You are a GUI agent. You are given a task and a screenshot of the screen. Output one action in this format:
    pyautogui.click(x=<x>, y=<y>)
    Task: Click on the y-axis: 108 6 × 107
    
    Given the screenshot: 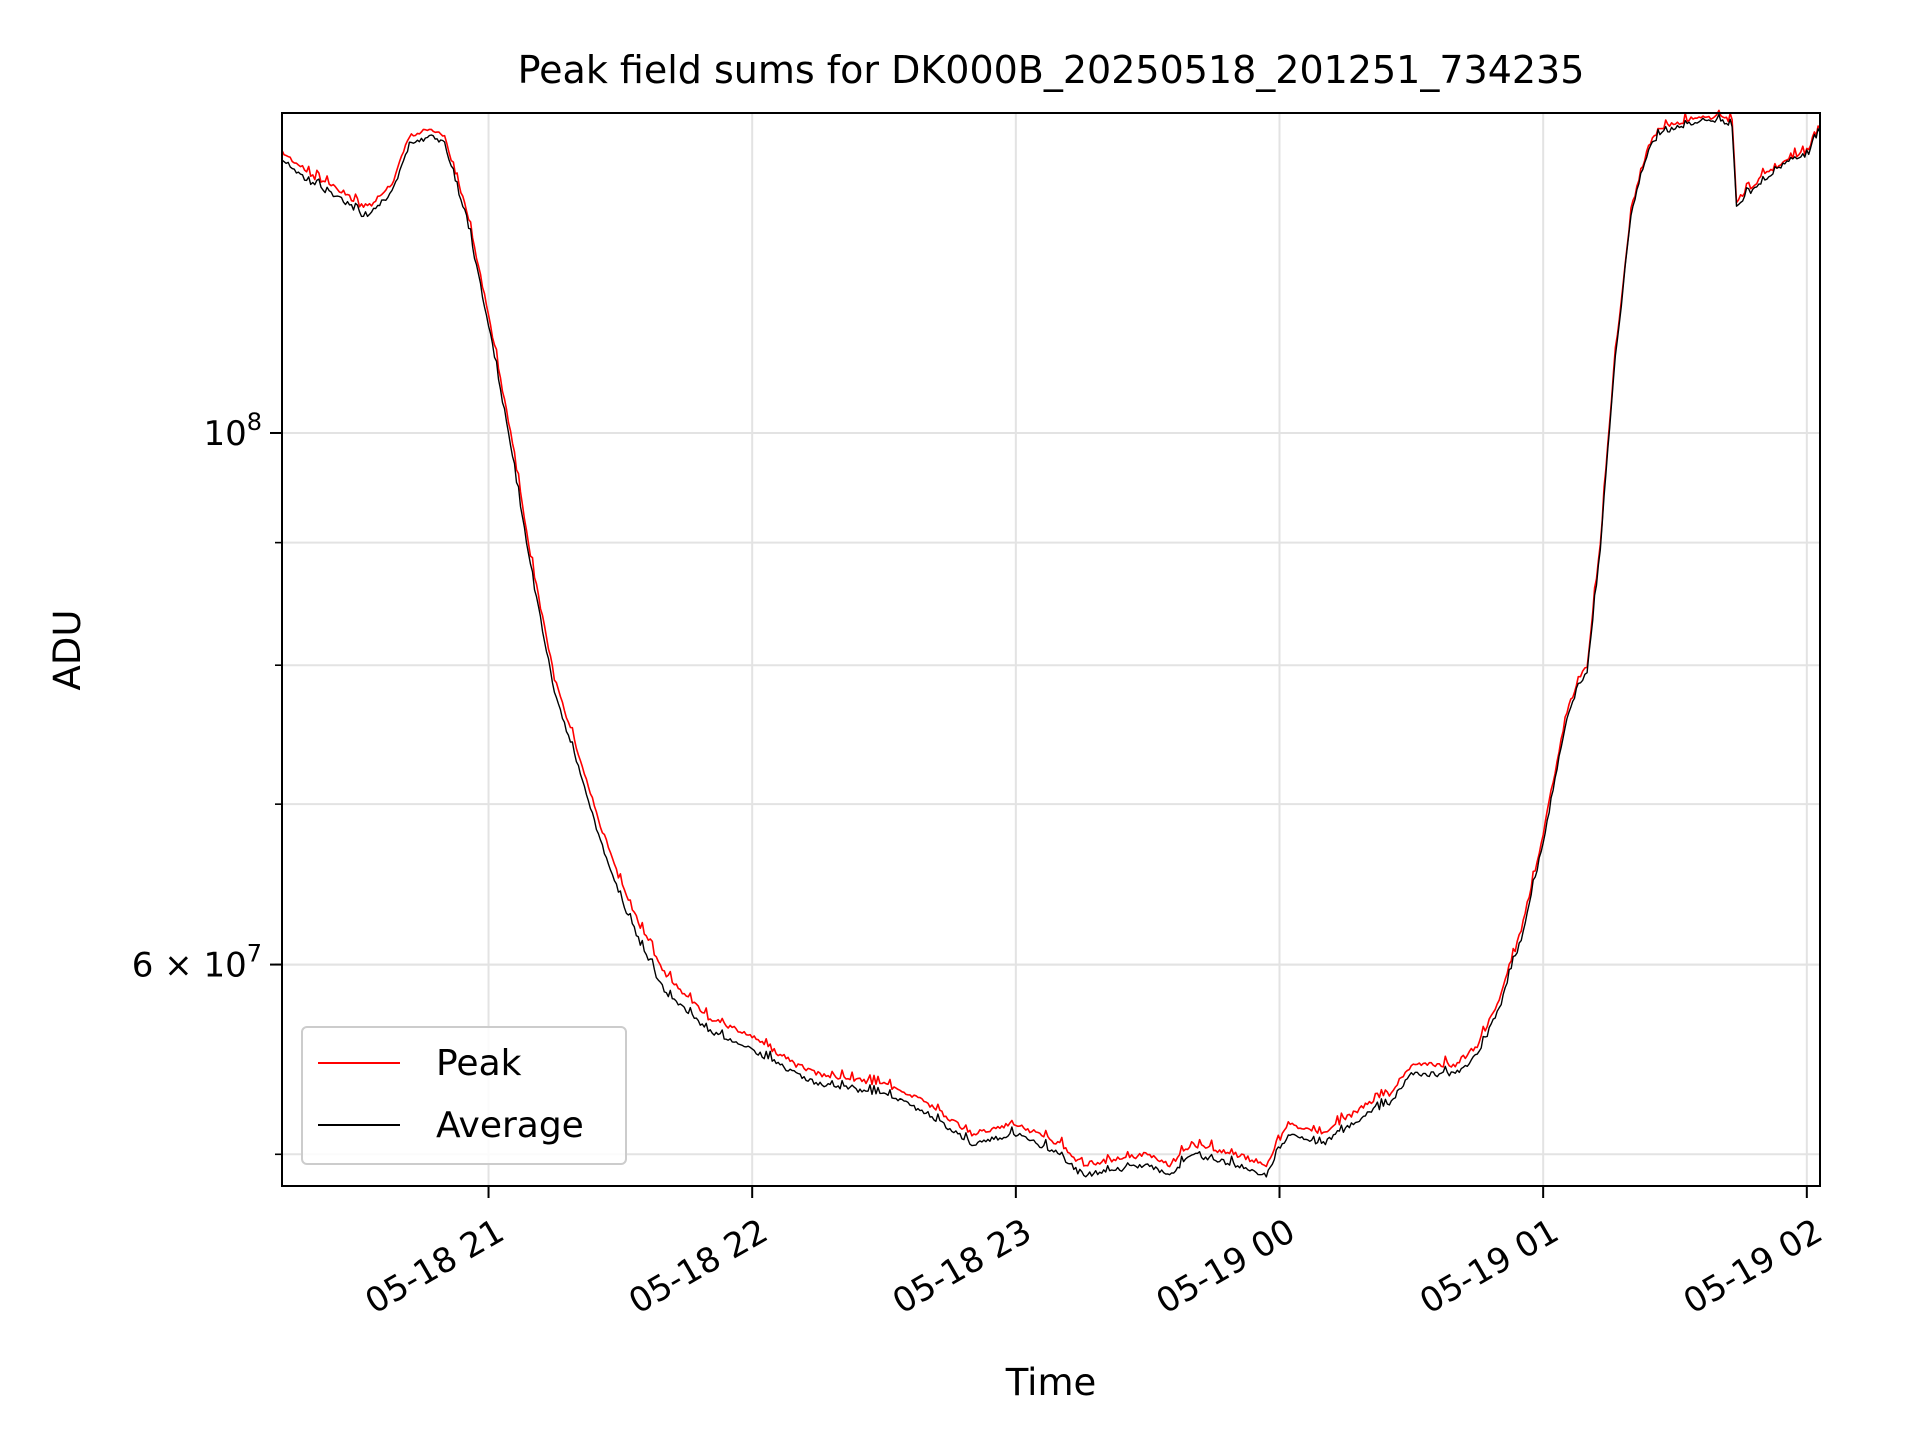 What is the action you would take?
    pyautogui.click(x=207, y=782)
    